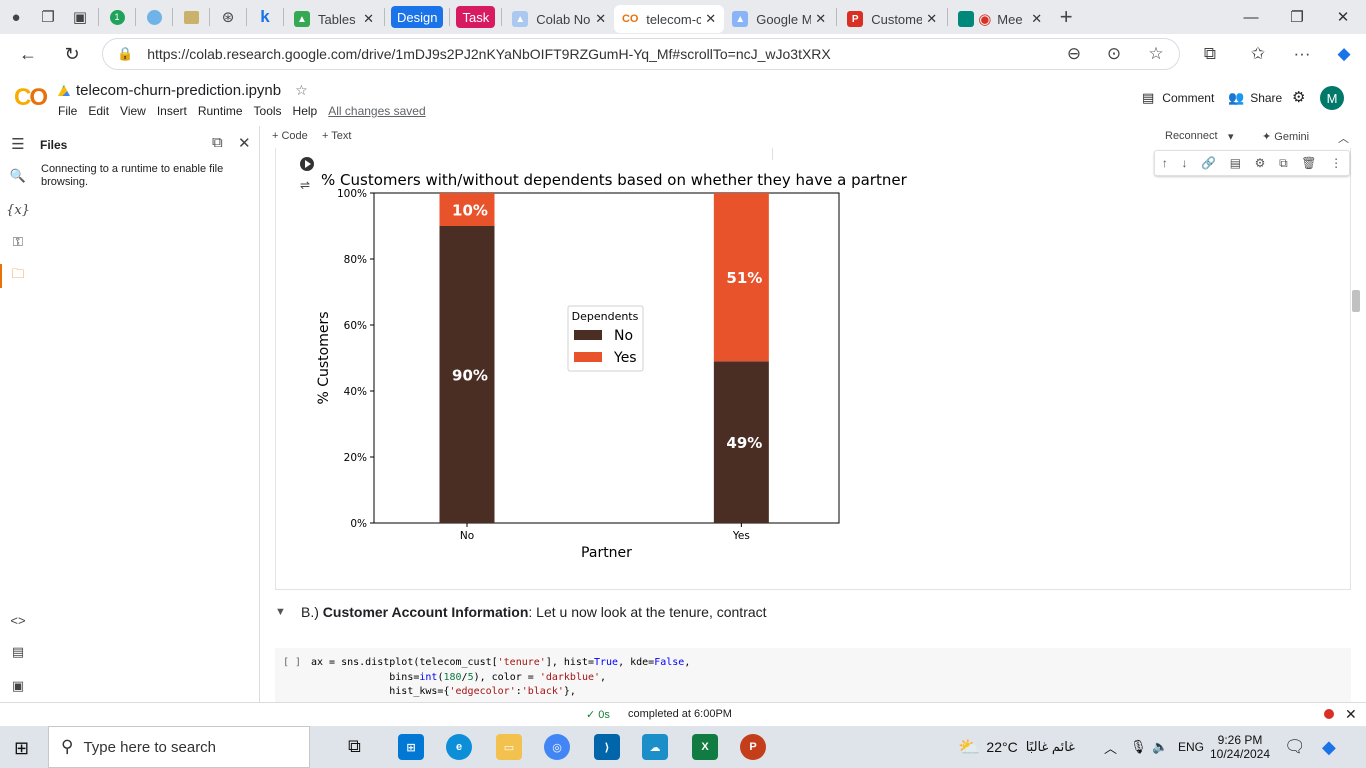  Describe the element at coordinates (705, 747) in the screenshot. I see `excel-icon: X` at that location.